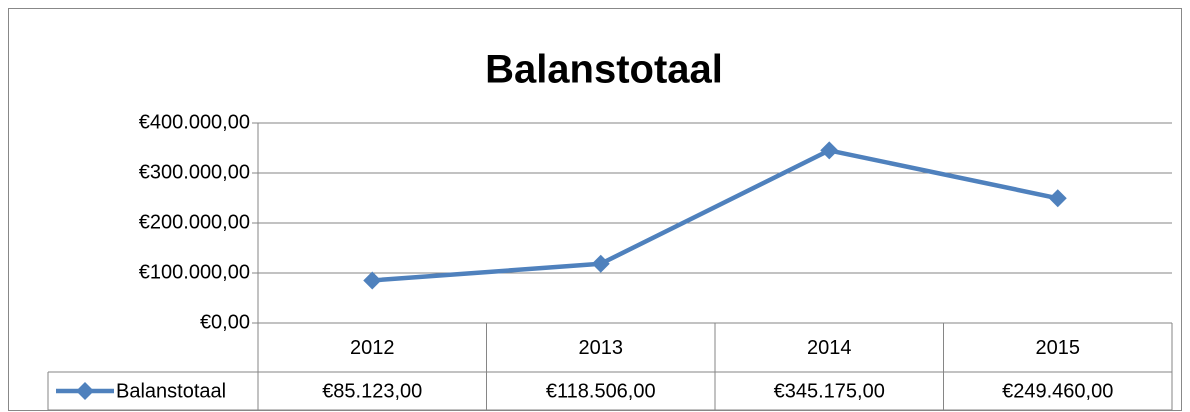 The height and width of the screenshot is (412, 1190). I want to click on y-tick-label: €200.000,00, so click(194, 222).